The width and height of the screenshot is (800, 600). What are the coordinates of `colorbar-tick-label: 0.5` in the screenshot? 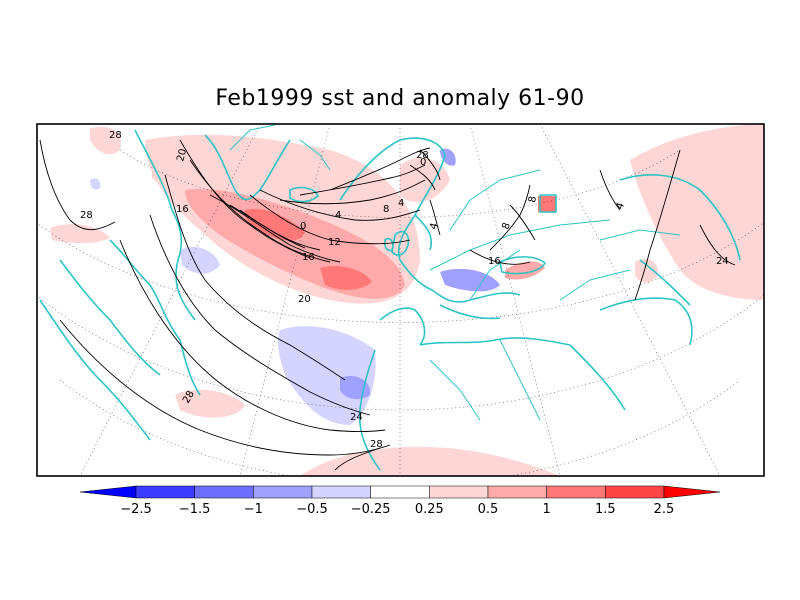 It's located at (488, 509).